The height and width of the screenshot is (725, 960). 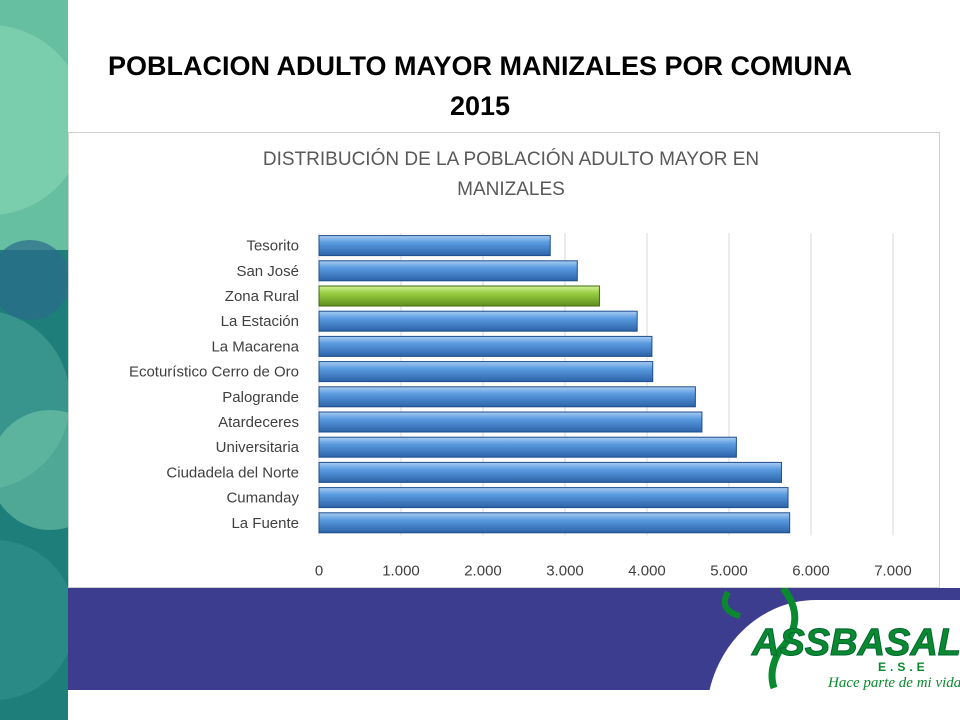 I want to click on logo: ASSBASALUD E.S.E Hace parte de mi vida, so click(x=824, y=650).